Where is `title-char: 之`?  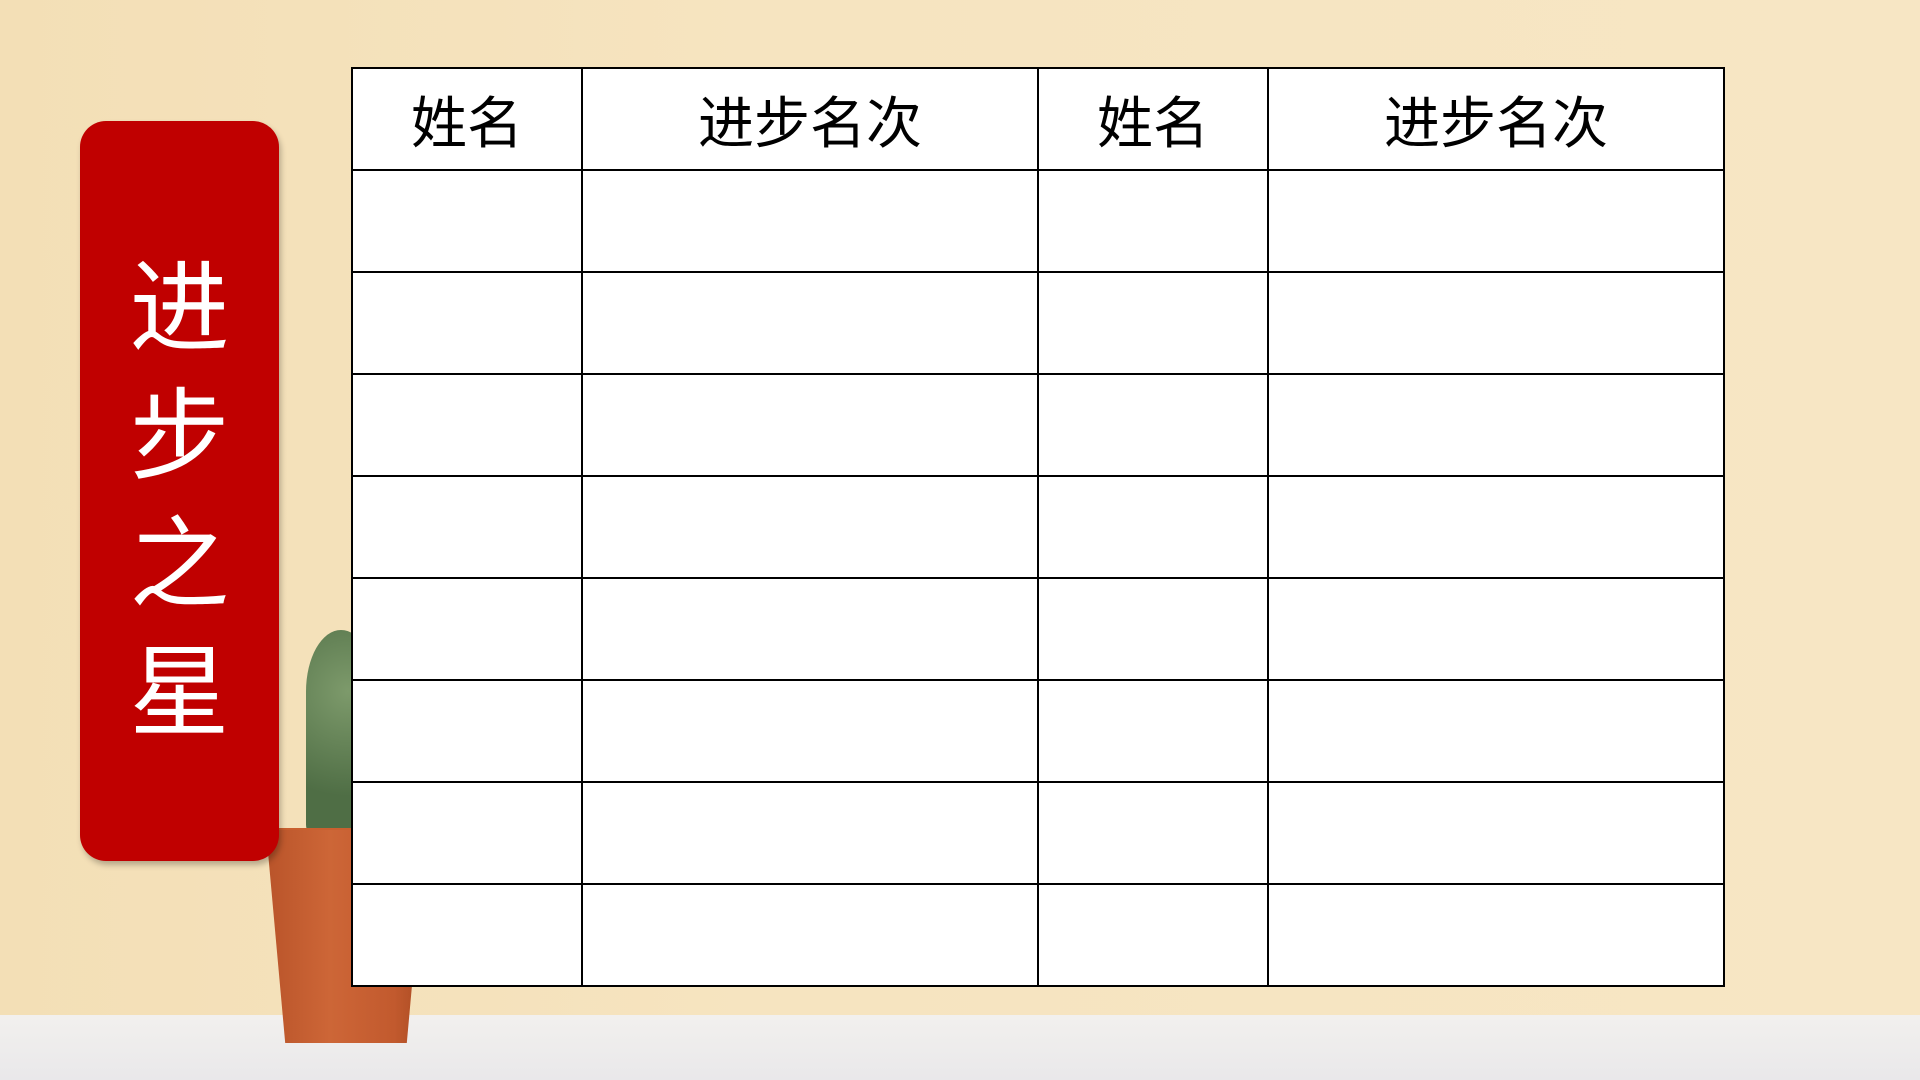 title-char: 之 is located at coordinates (179, 564).